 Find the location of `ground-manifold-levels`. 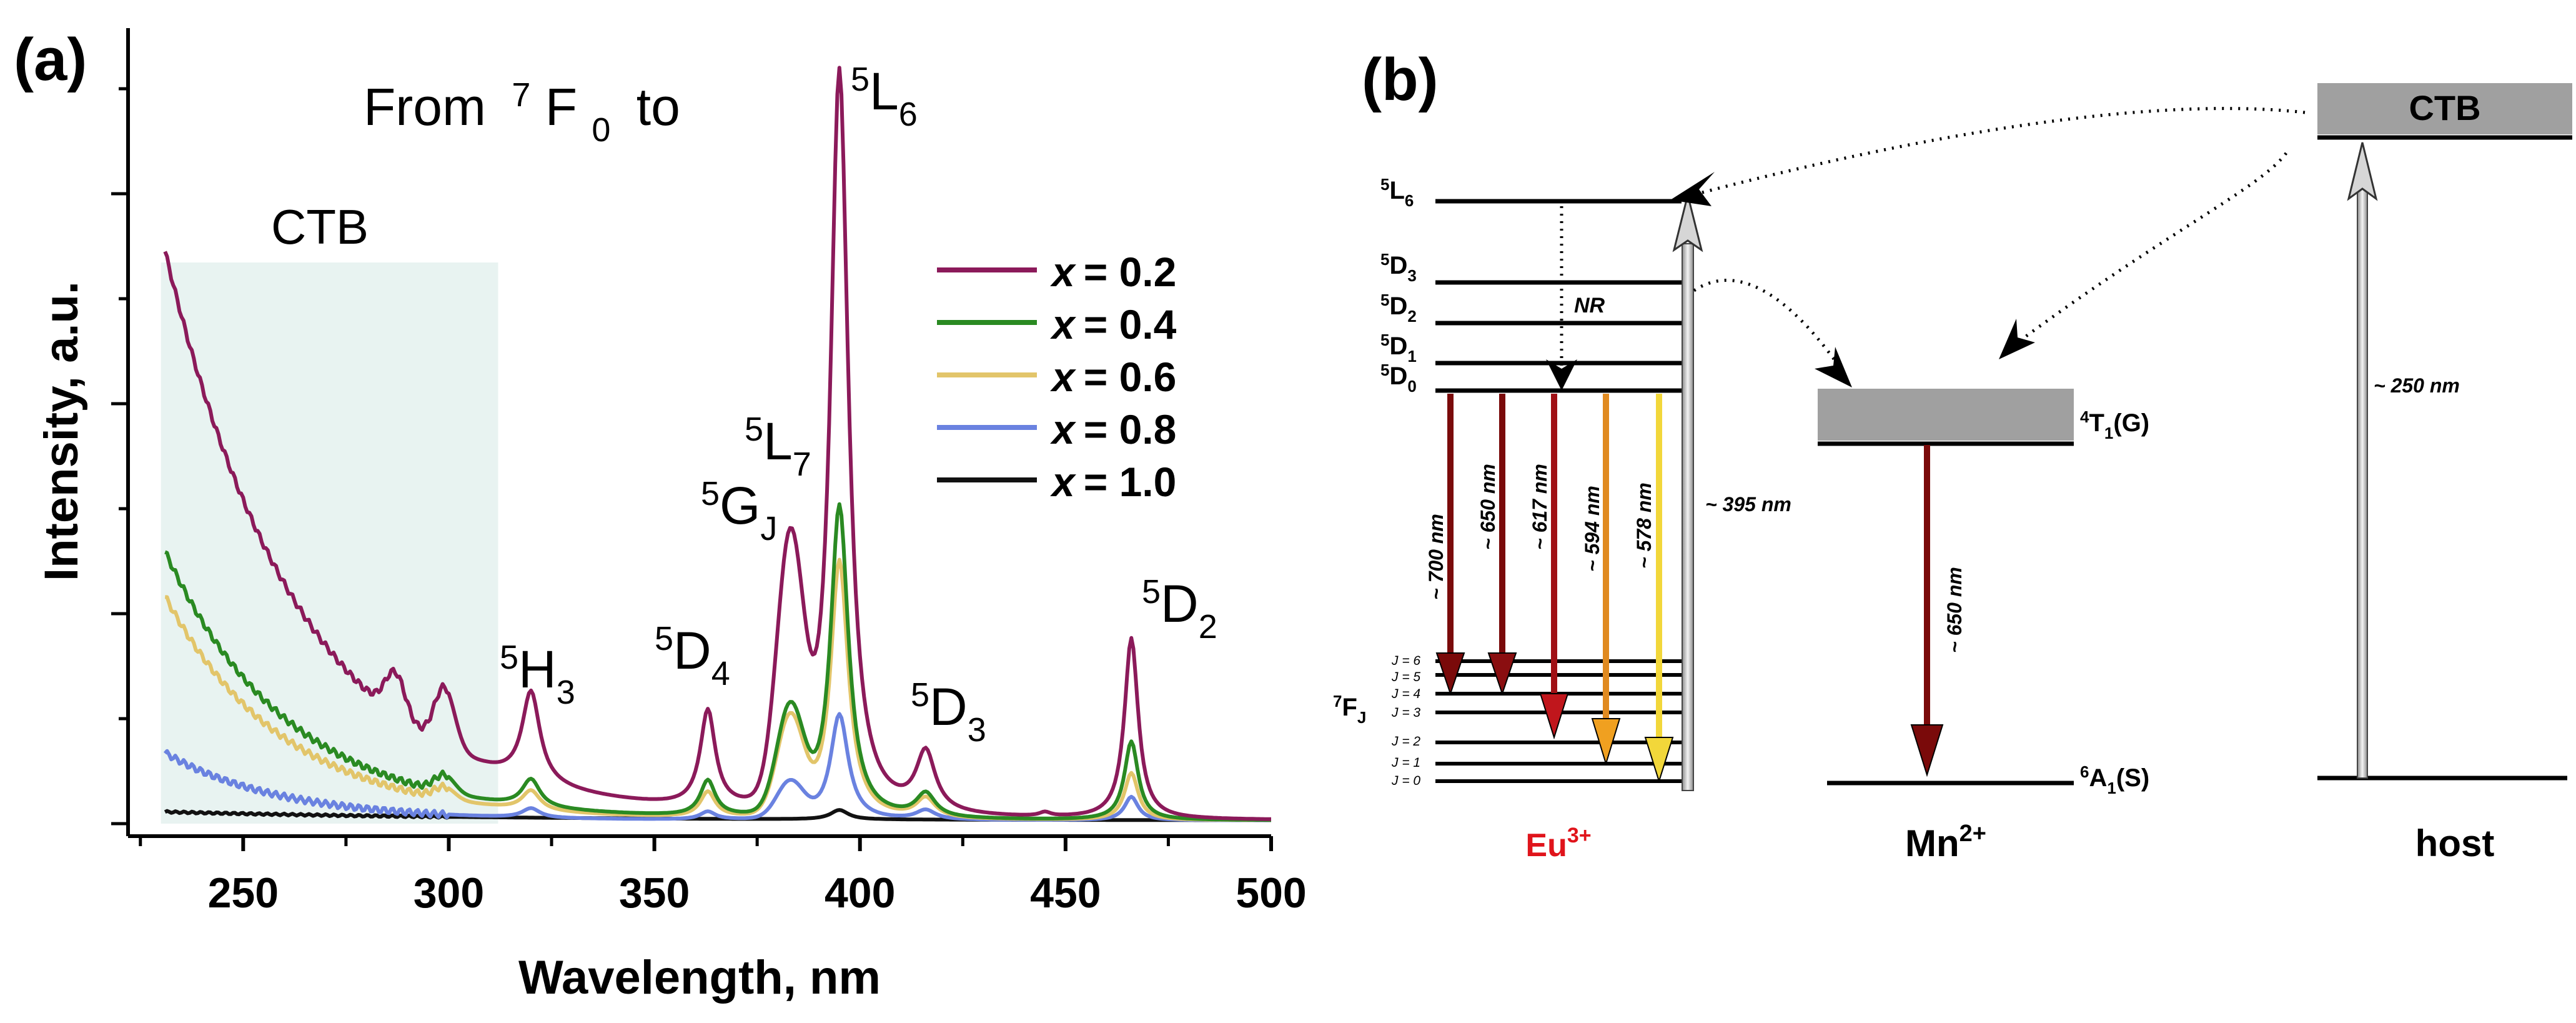

ground-manifold-levels is located at coordinates (1558, 721).